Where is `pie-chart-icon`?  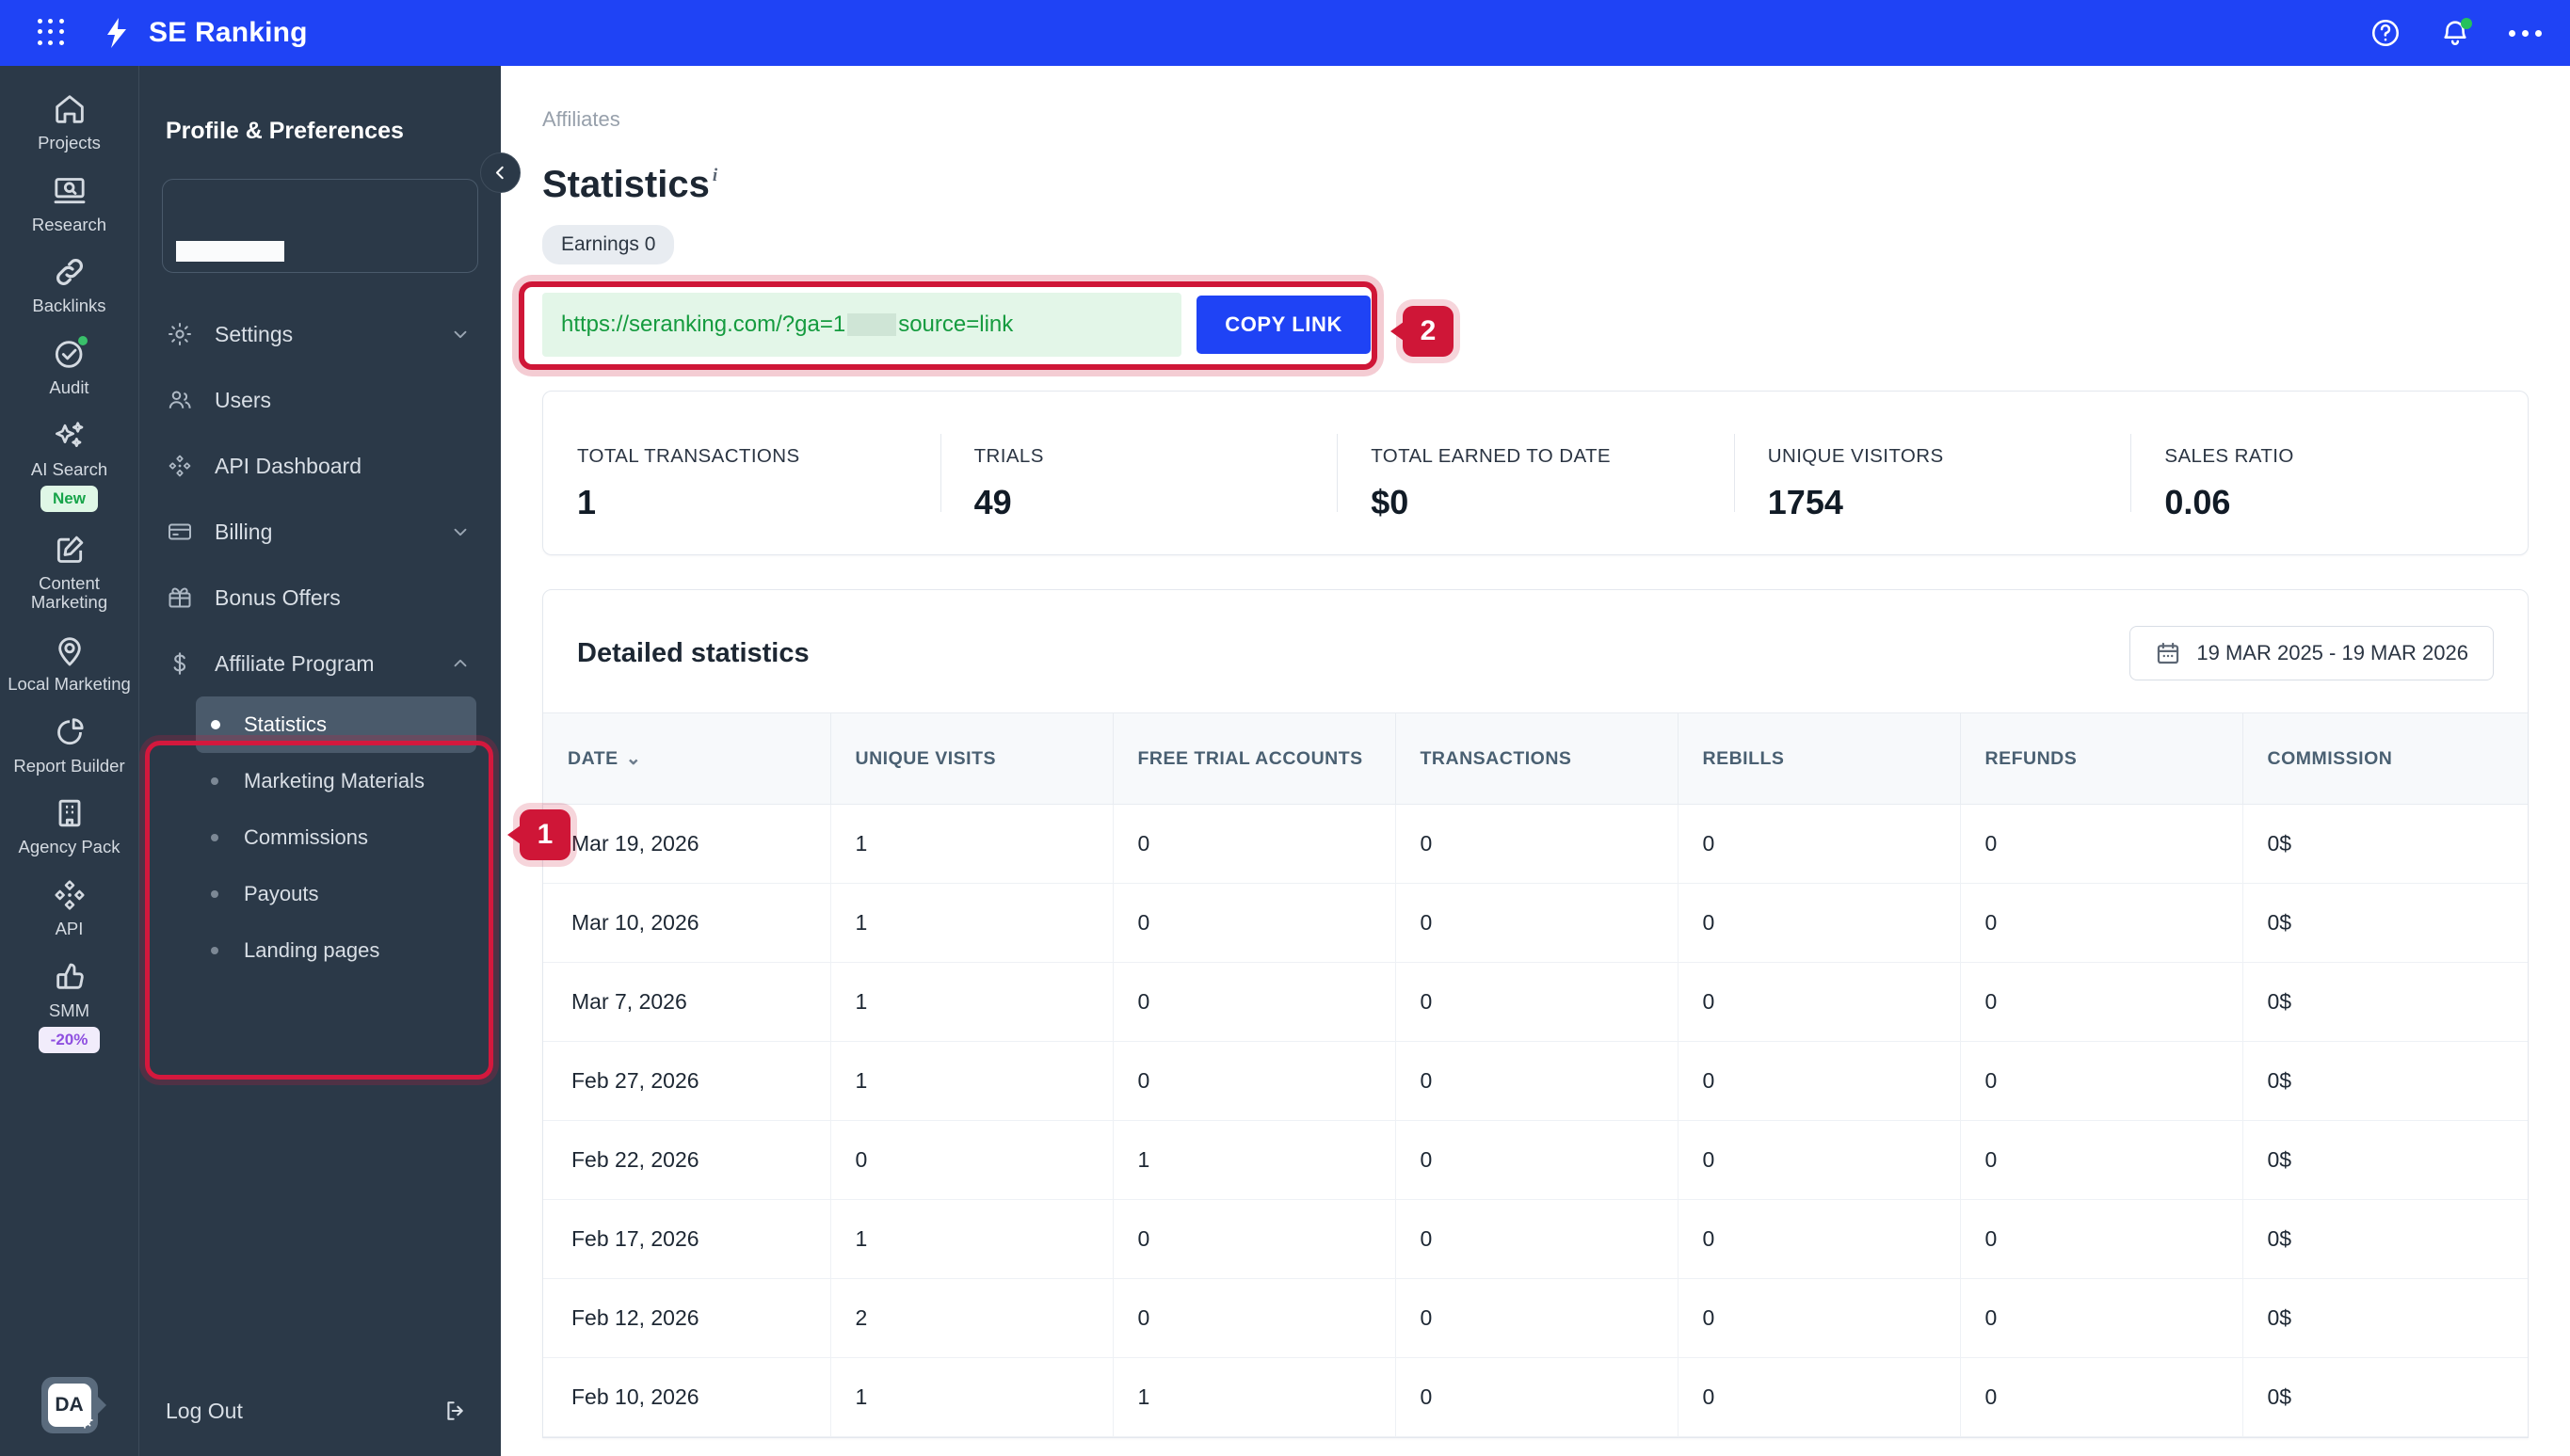 pie-chart-icon is located at coordinates (69, 732).